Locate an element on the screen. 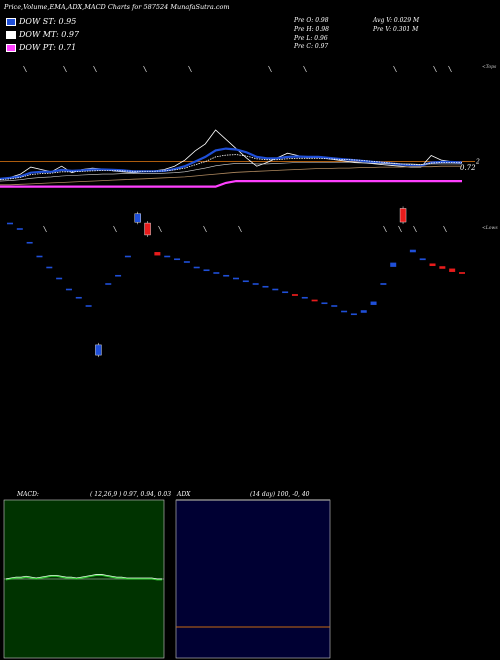 The image size is (500, 660). adx-panel-bg is located at coordinates (253, 579).